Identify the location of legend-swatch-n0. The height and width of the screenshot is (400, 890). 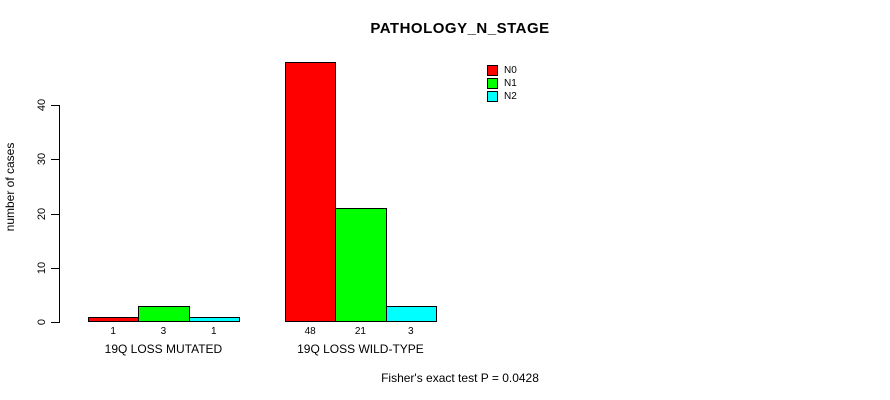
(492, 70).